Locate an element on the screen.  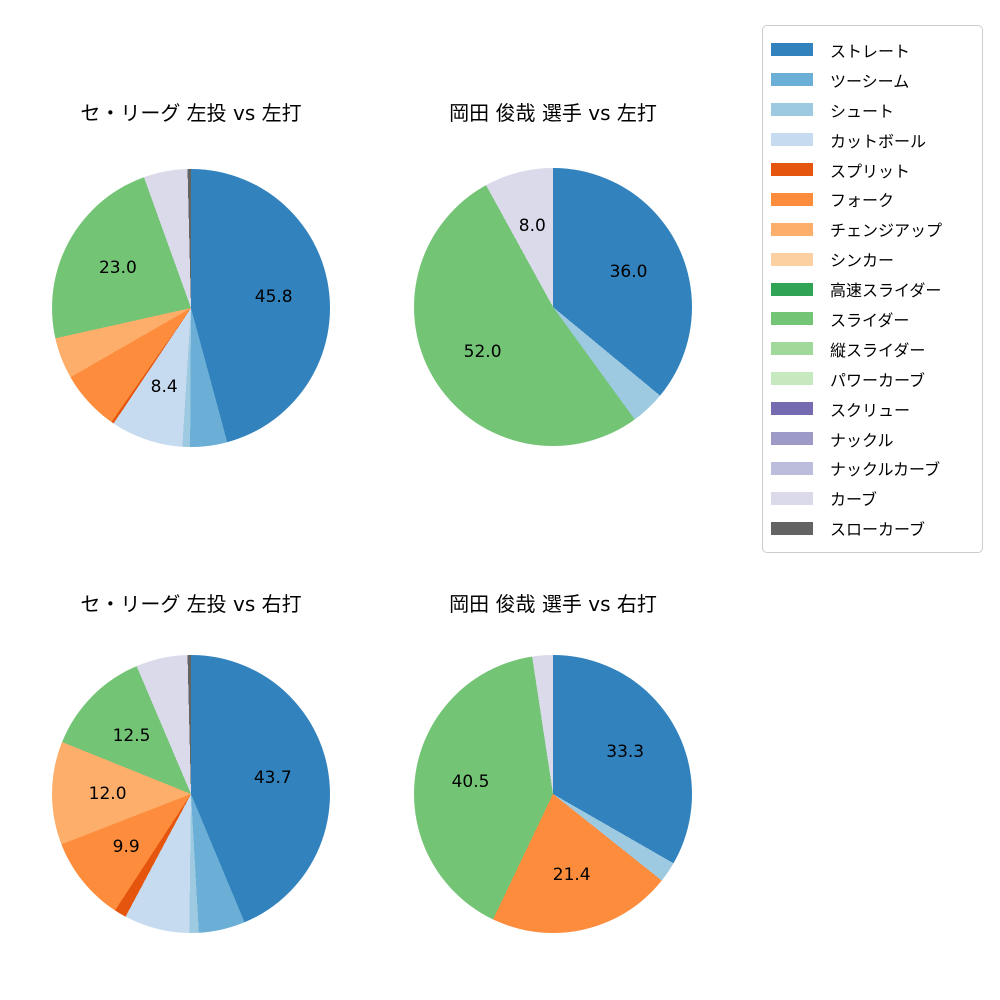
legend-item: シュート is located at coordinates (876, 110).